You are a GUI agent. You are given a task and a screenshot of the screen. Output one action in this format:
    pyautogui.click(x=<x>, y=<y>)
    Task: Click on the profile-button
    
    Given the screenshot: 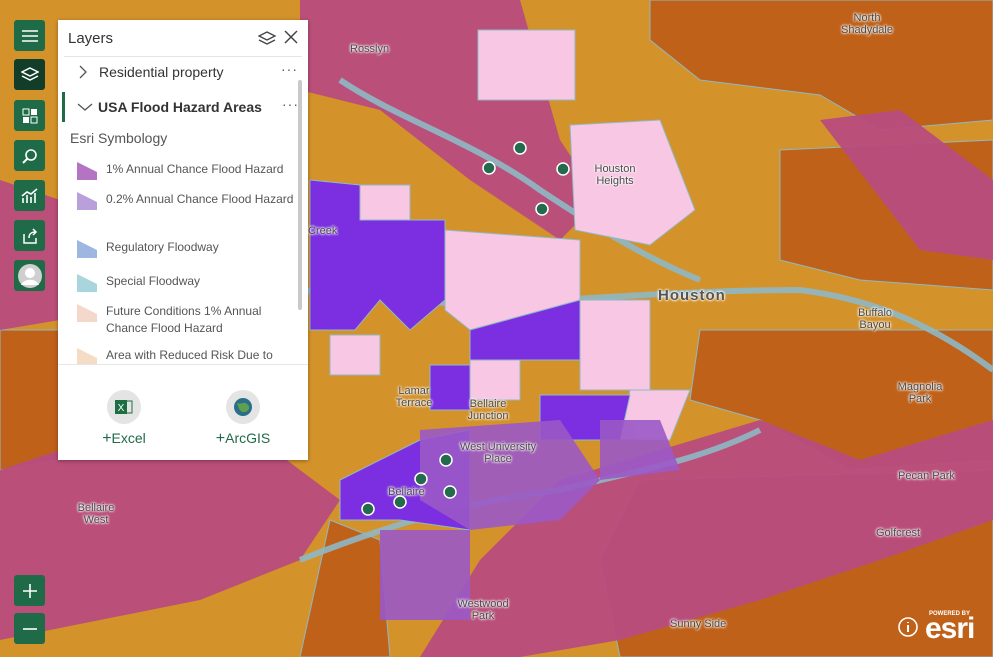 What is the action you would take?
    pyautogui.click(x=29, y=275)
    